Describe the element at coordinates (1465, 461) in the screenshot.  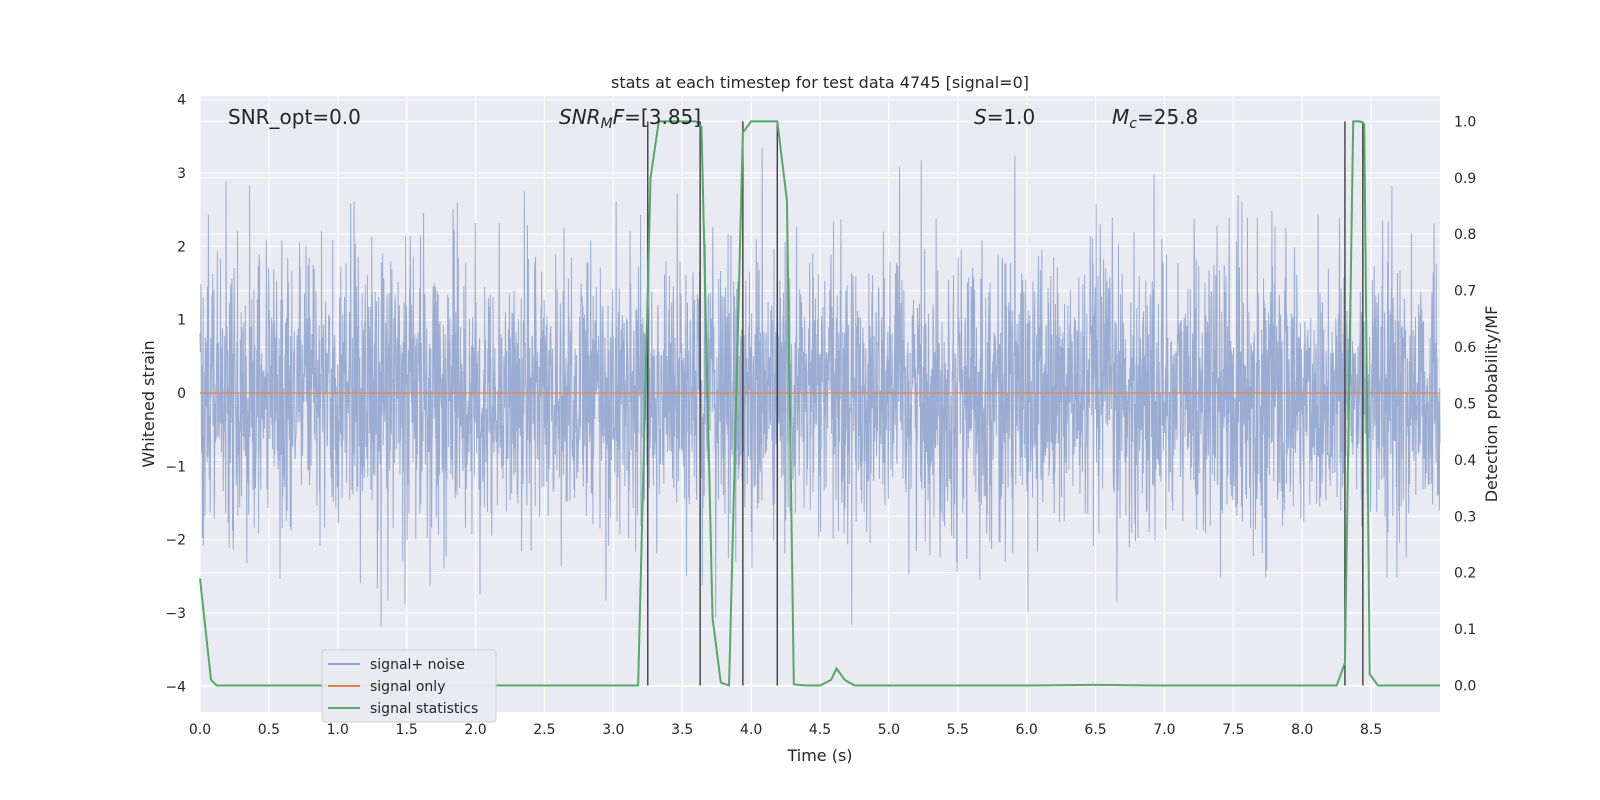
I see `y-right-tick-label: 0.4` at that location.